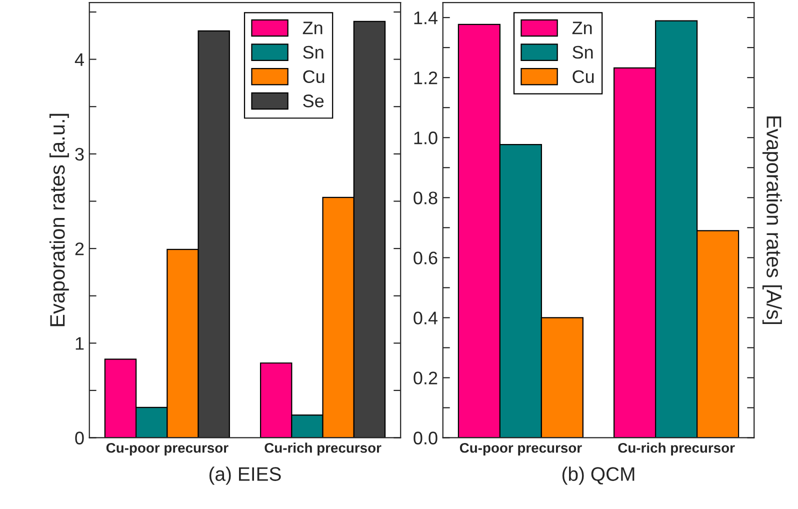 Image resolution: width=798 pixels, height=509 pixels. Describe the element at coordinates (426, 18) in the screenshot. I see `y-tick-label: 1.4` at that location.